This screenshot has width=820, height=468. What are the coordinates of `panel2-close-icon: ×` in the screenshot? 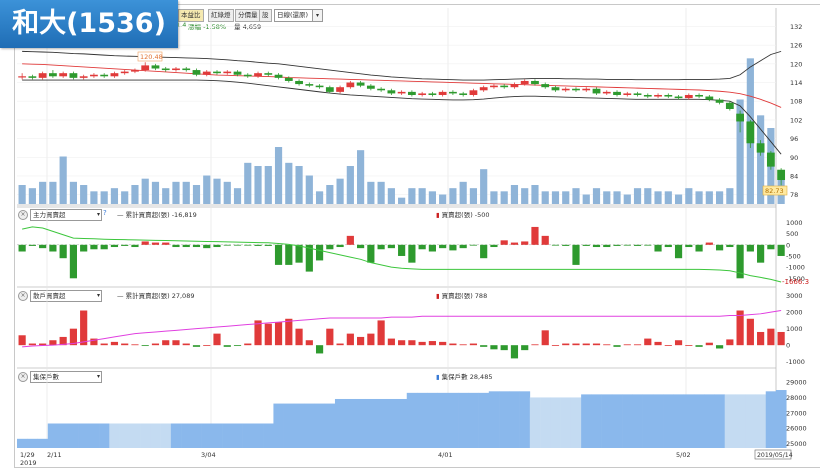 It's located at (23, 296).